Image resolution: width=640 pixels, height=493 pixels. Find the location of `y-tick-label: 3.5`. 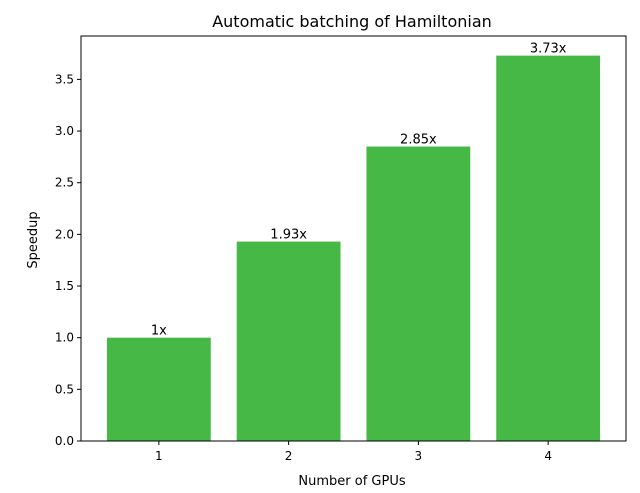

y-tick-label: 3.5 is located at coordinates (64, 79).